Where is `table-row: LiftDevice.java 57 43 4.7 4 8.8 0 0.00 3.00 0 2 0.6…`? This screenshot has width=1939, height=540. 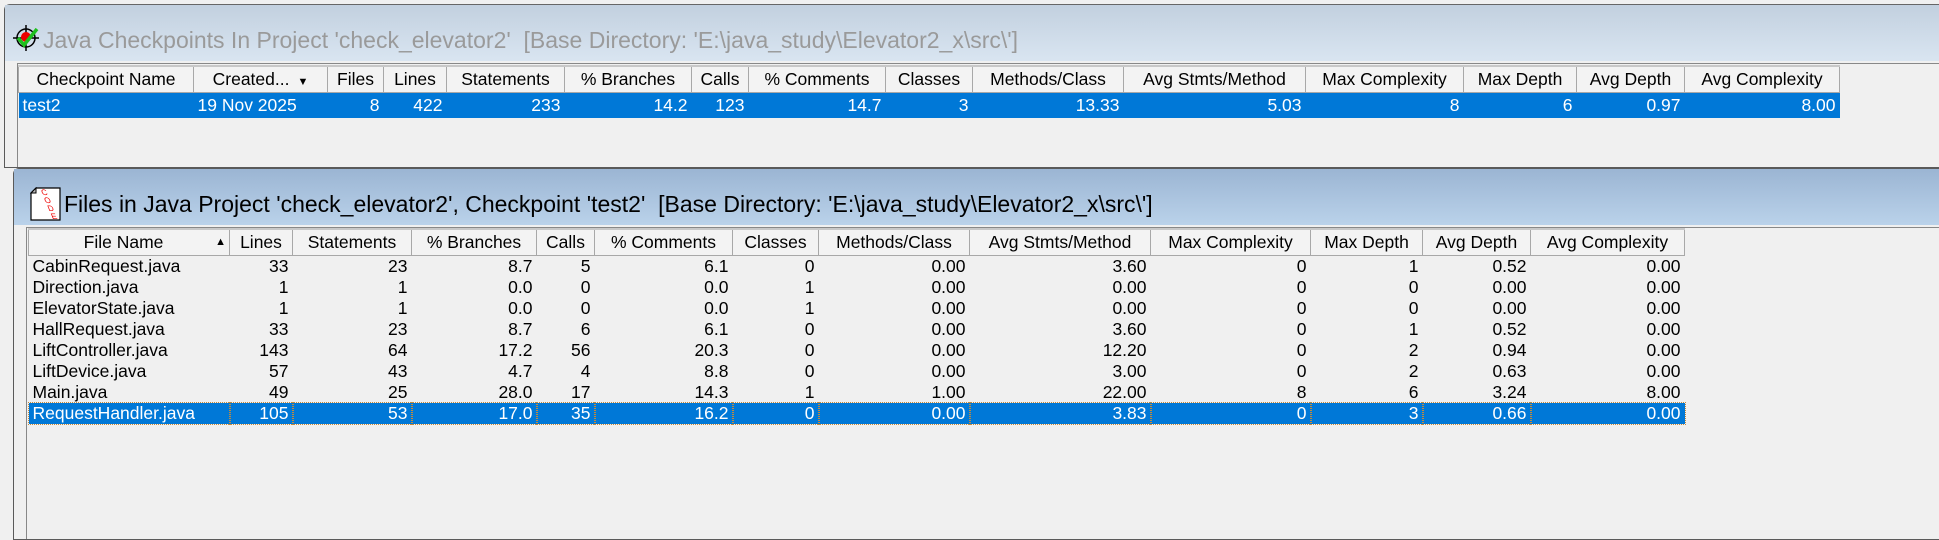 table-row: LiftDevice.java 57 43 4.7 4 8.8 0 0.00 3.00 0 2 0.6… is located at coordinates (857, 371).